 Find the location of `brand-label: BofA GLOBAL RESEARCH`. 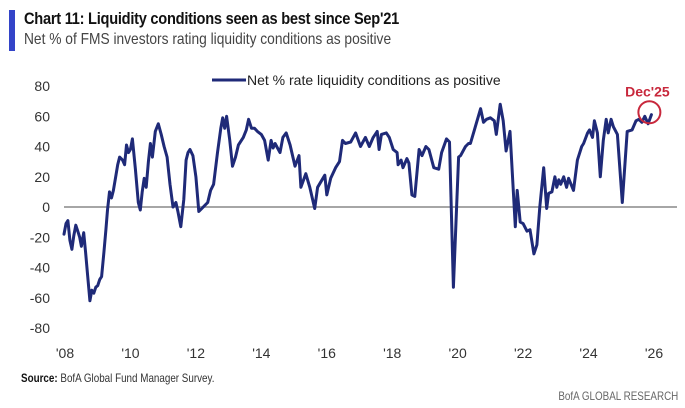

brand-label: BofA GLOBAL RESEARCH is located at coordinates (618, 396).